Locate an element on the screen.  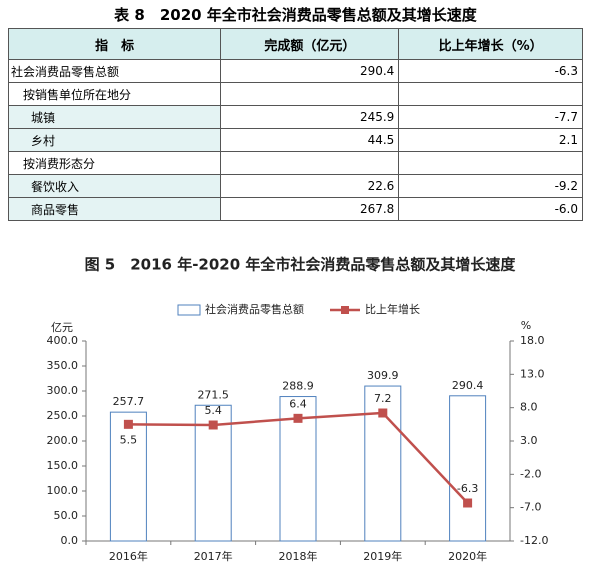
y-tick-label: 250.0 is located at coordinates (63, 415).